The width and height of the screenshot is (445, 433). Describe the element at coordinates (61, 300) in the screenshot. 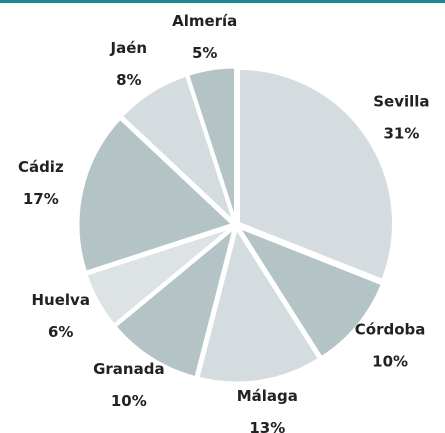

I see `slice-label: Huelva` at that location.